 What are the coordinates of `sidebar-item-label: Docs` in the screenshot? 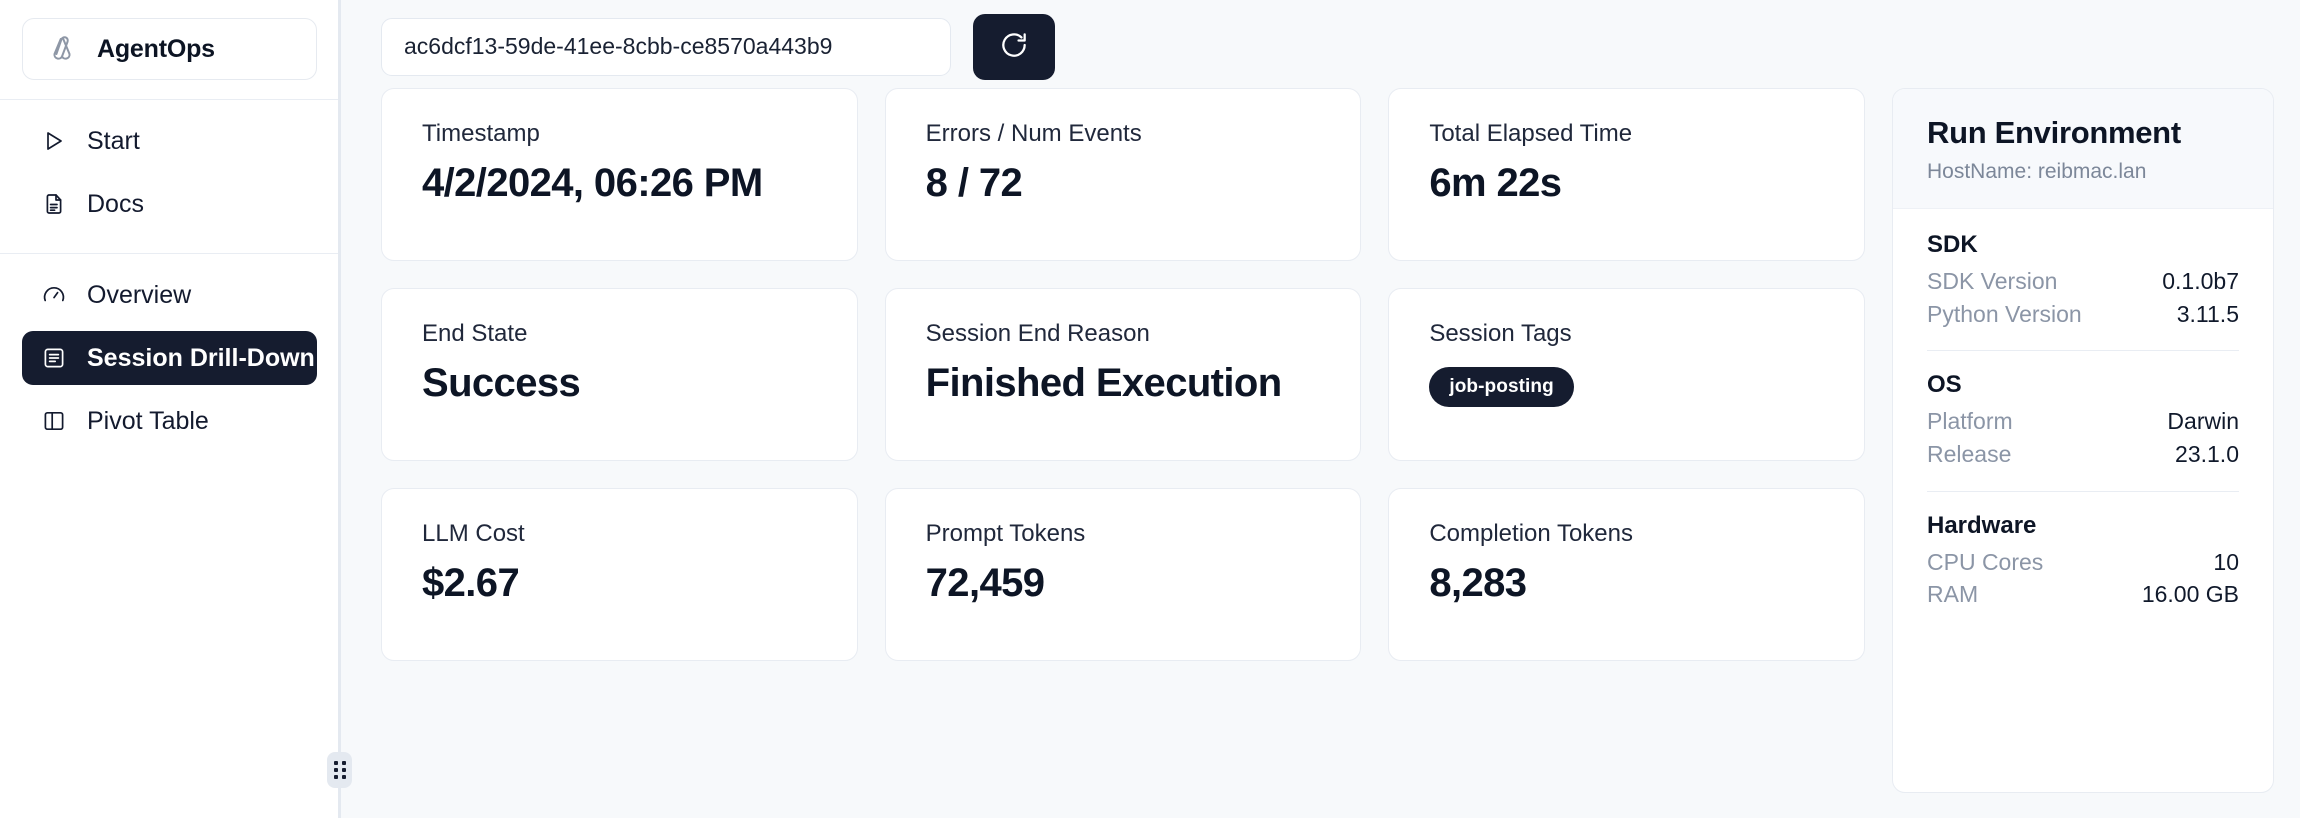 It's located at (115, 203).